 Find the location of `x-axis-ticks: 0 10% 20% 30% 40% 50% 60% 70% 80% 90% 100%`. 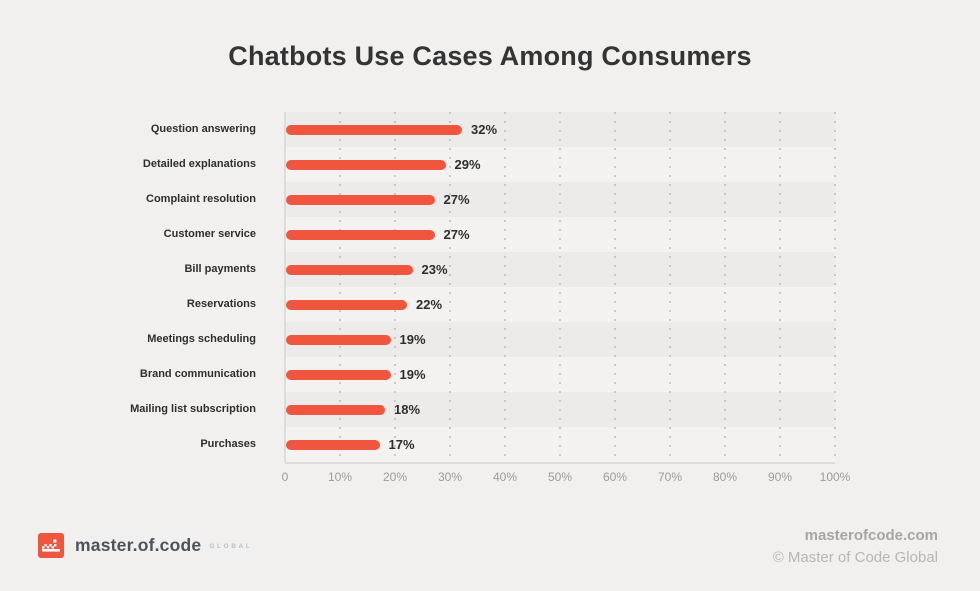

x-axis-ticks: 0 10% 20% 30% 40% 50% 60% 70% 80% 90% 100% is located at coordinates (566, 478).